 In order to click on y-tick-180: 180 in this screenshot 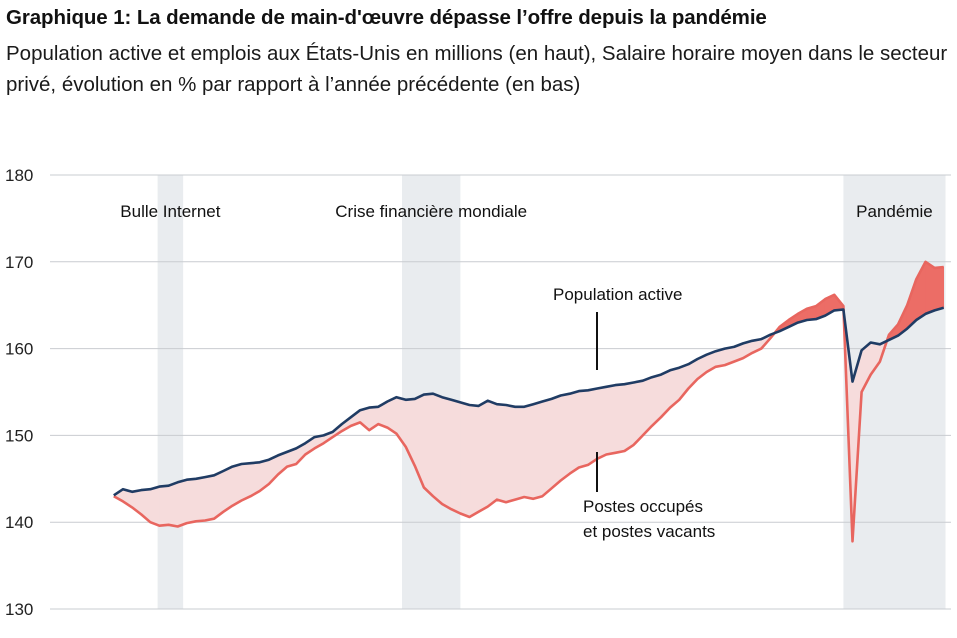, I will do `click(19, 175)`.